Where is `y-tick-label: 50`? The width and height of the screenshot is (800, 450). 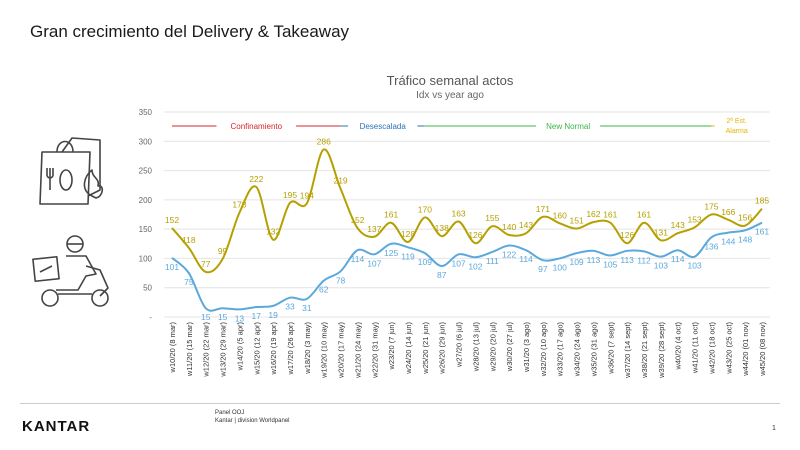 y-tick-label: 50 is located at coordinates (147, 288).